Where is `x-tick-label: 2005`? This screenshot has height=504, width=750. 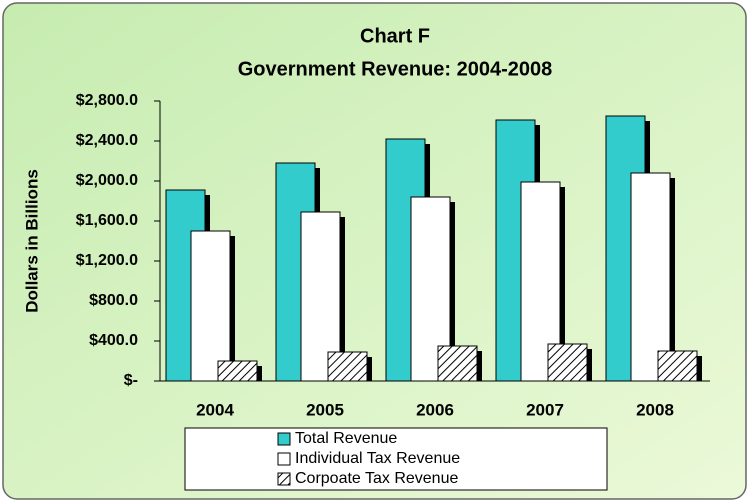 x-tick-label: 2005 is located at coordinates (325, 409).